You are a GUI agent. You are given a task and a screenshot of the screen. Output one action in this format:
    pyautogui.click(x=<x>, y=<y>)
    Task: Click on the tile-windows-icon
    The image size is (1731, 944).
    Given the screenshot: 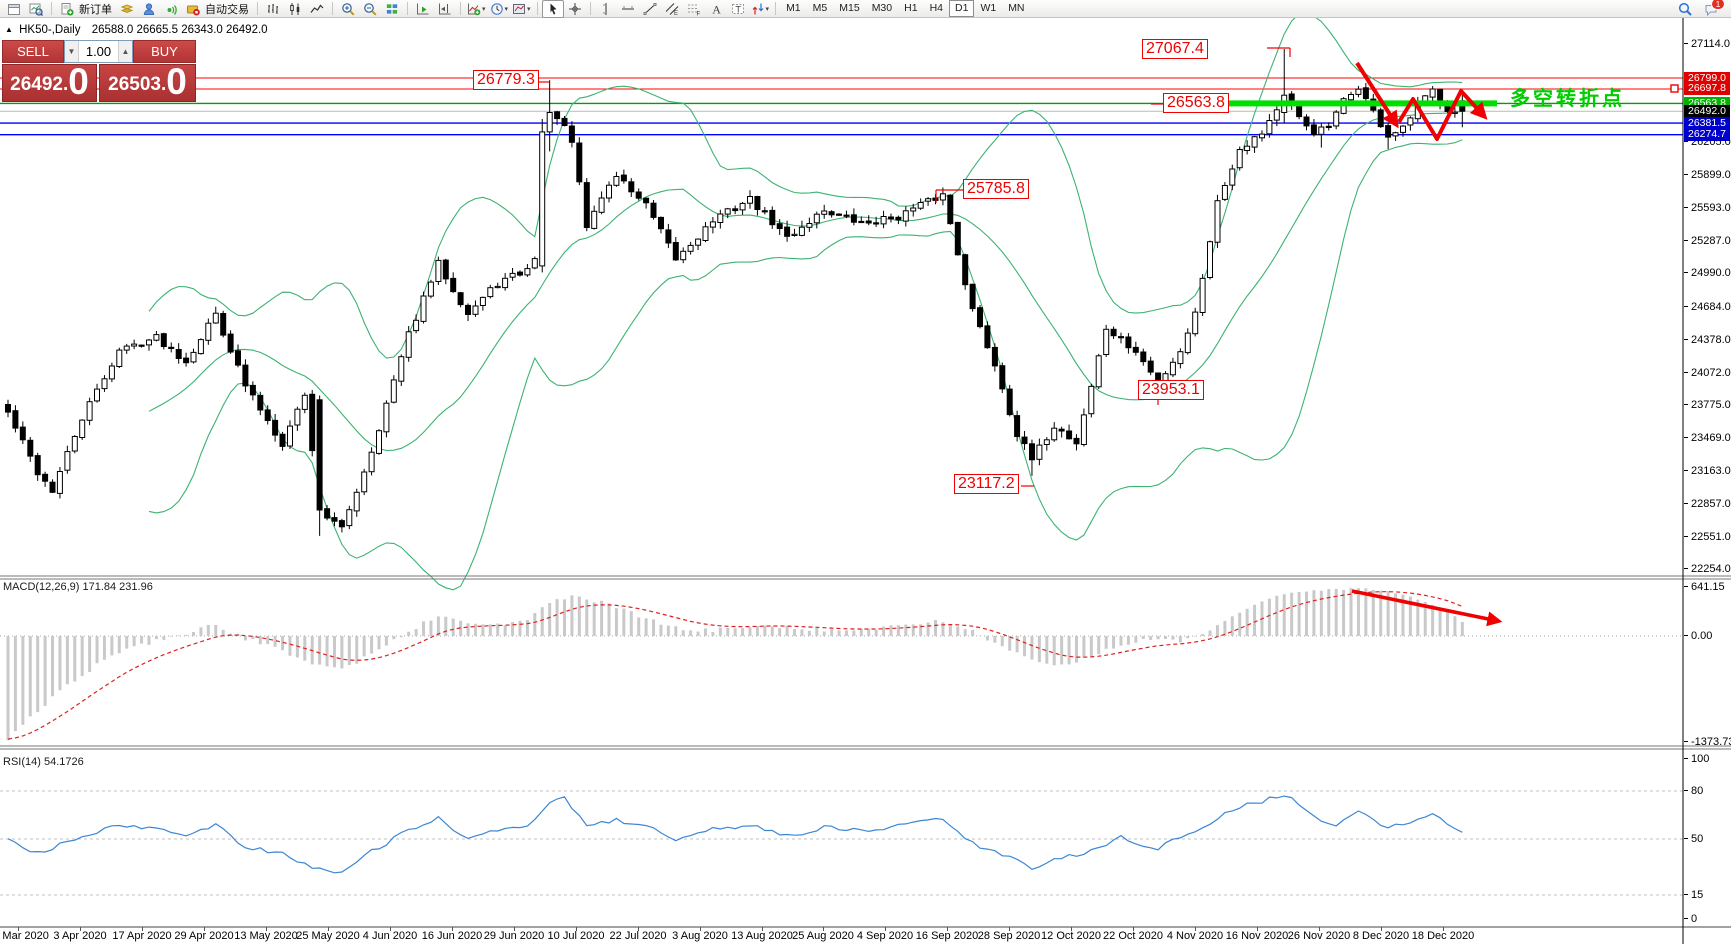 What is the action you would take?
    pyautogui.click(x=392, y=8)
    